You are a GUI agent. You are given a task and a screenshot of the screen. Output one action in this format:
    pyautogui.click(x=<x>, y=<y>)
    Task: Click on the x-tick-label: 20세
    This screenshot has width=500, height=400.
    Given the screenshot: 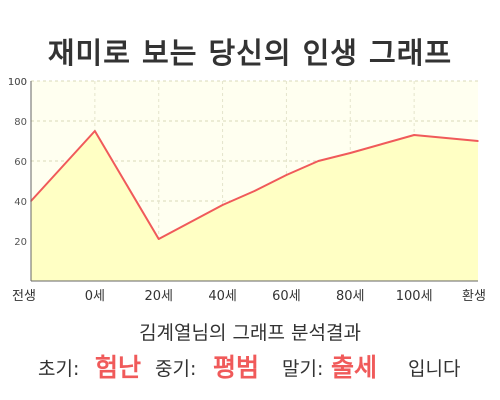 What is the action you would take?
    pyautogui.click(x=158, y=296)
    